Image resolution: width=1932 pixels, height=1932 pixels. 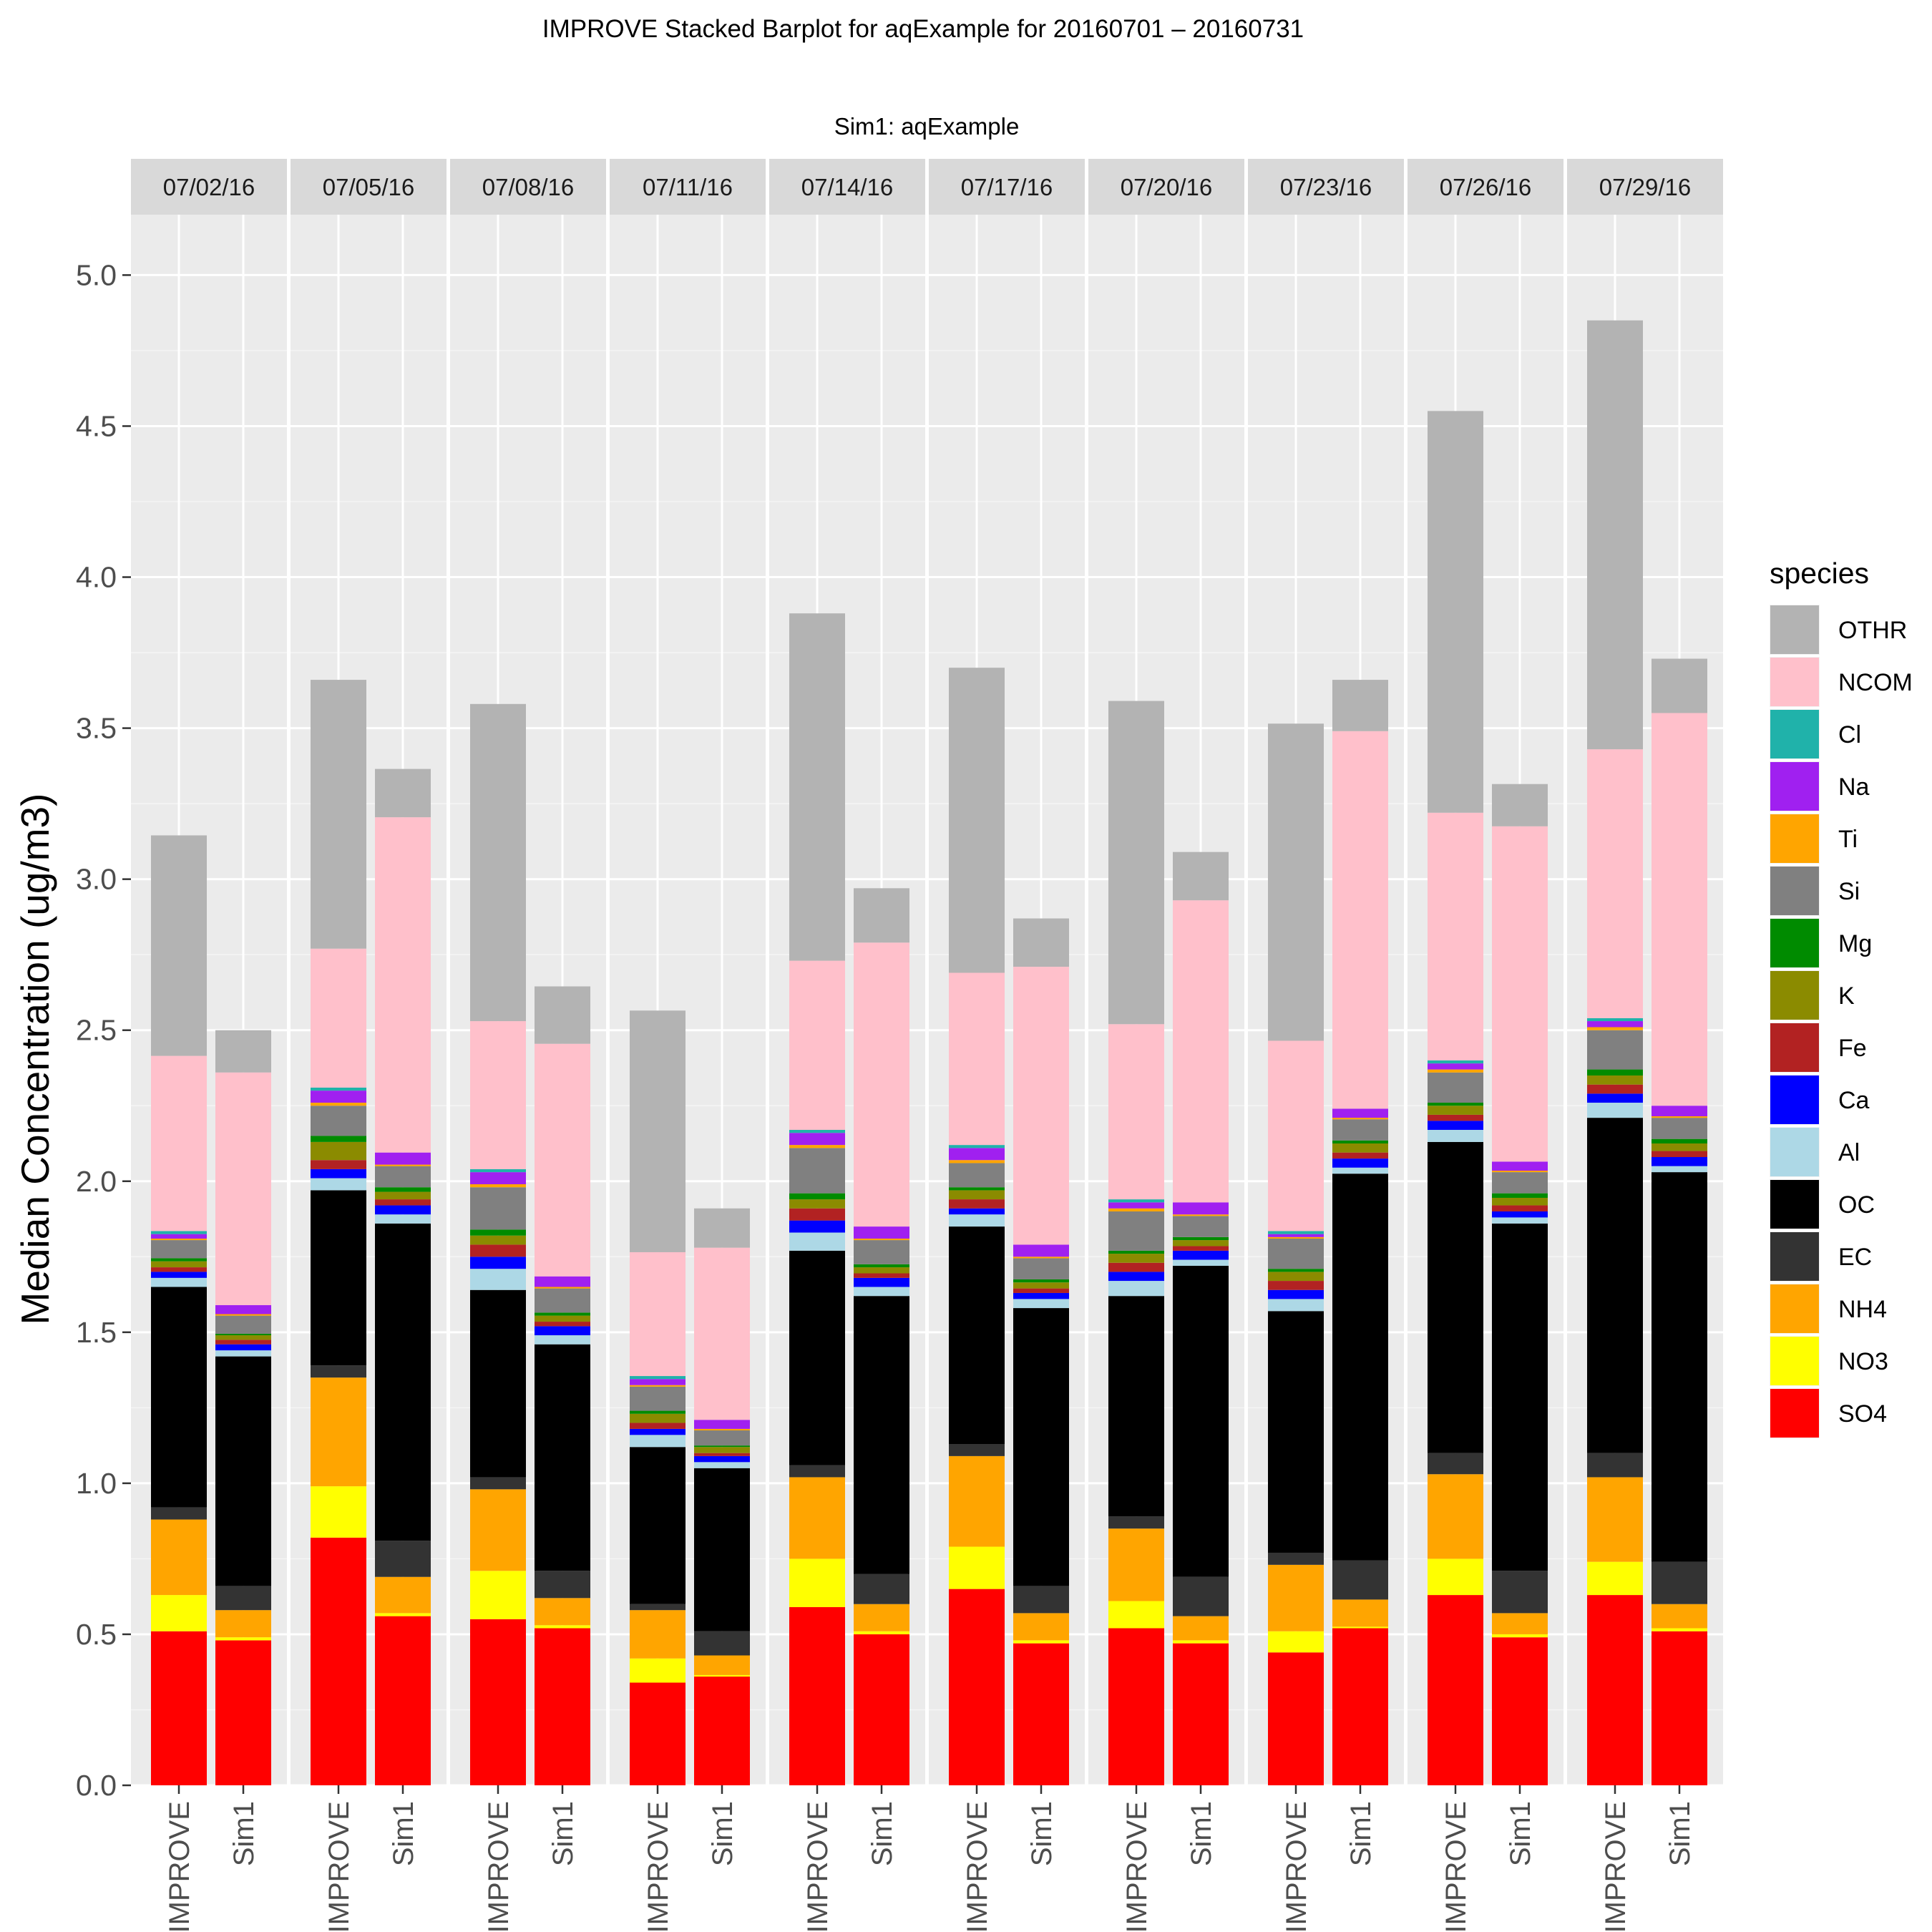 I want to click on legend-label: EC, so click(x=1855, y=1257).